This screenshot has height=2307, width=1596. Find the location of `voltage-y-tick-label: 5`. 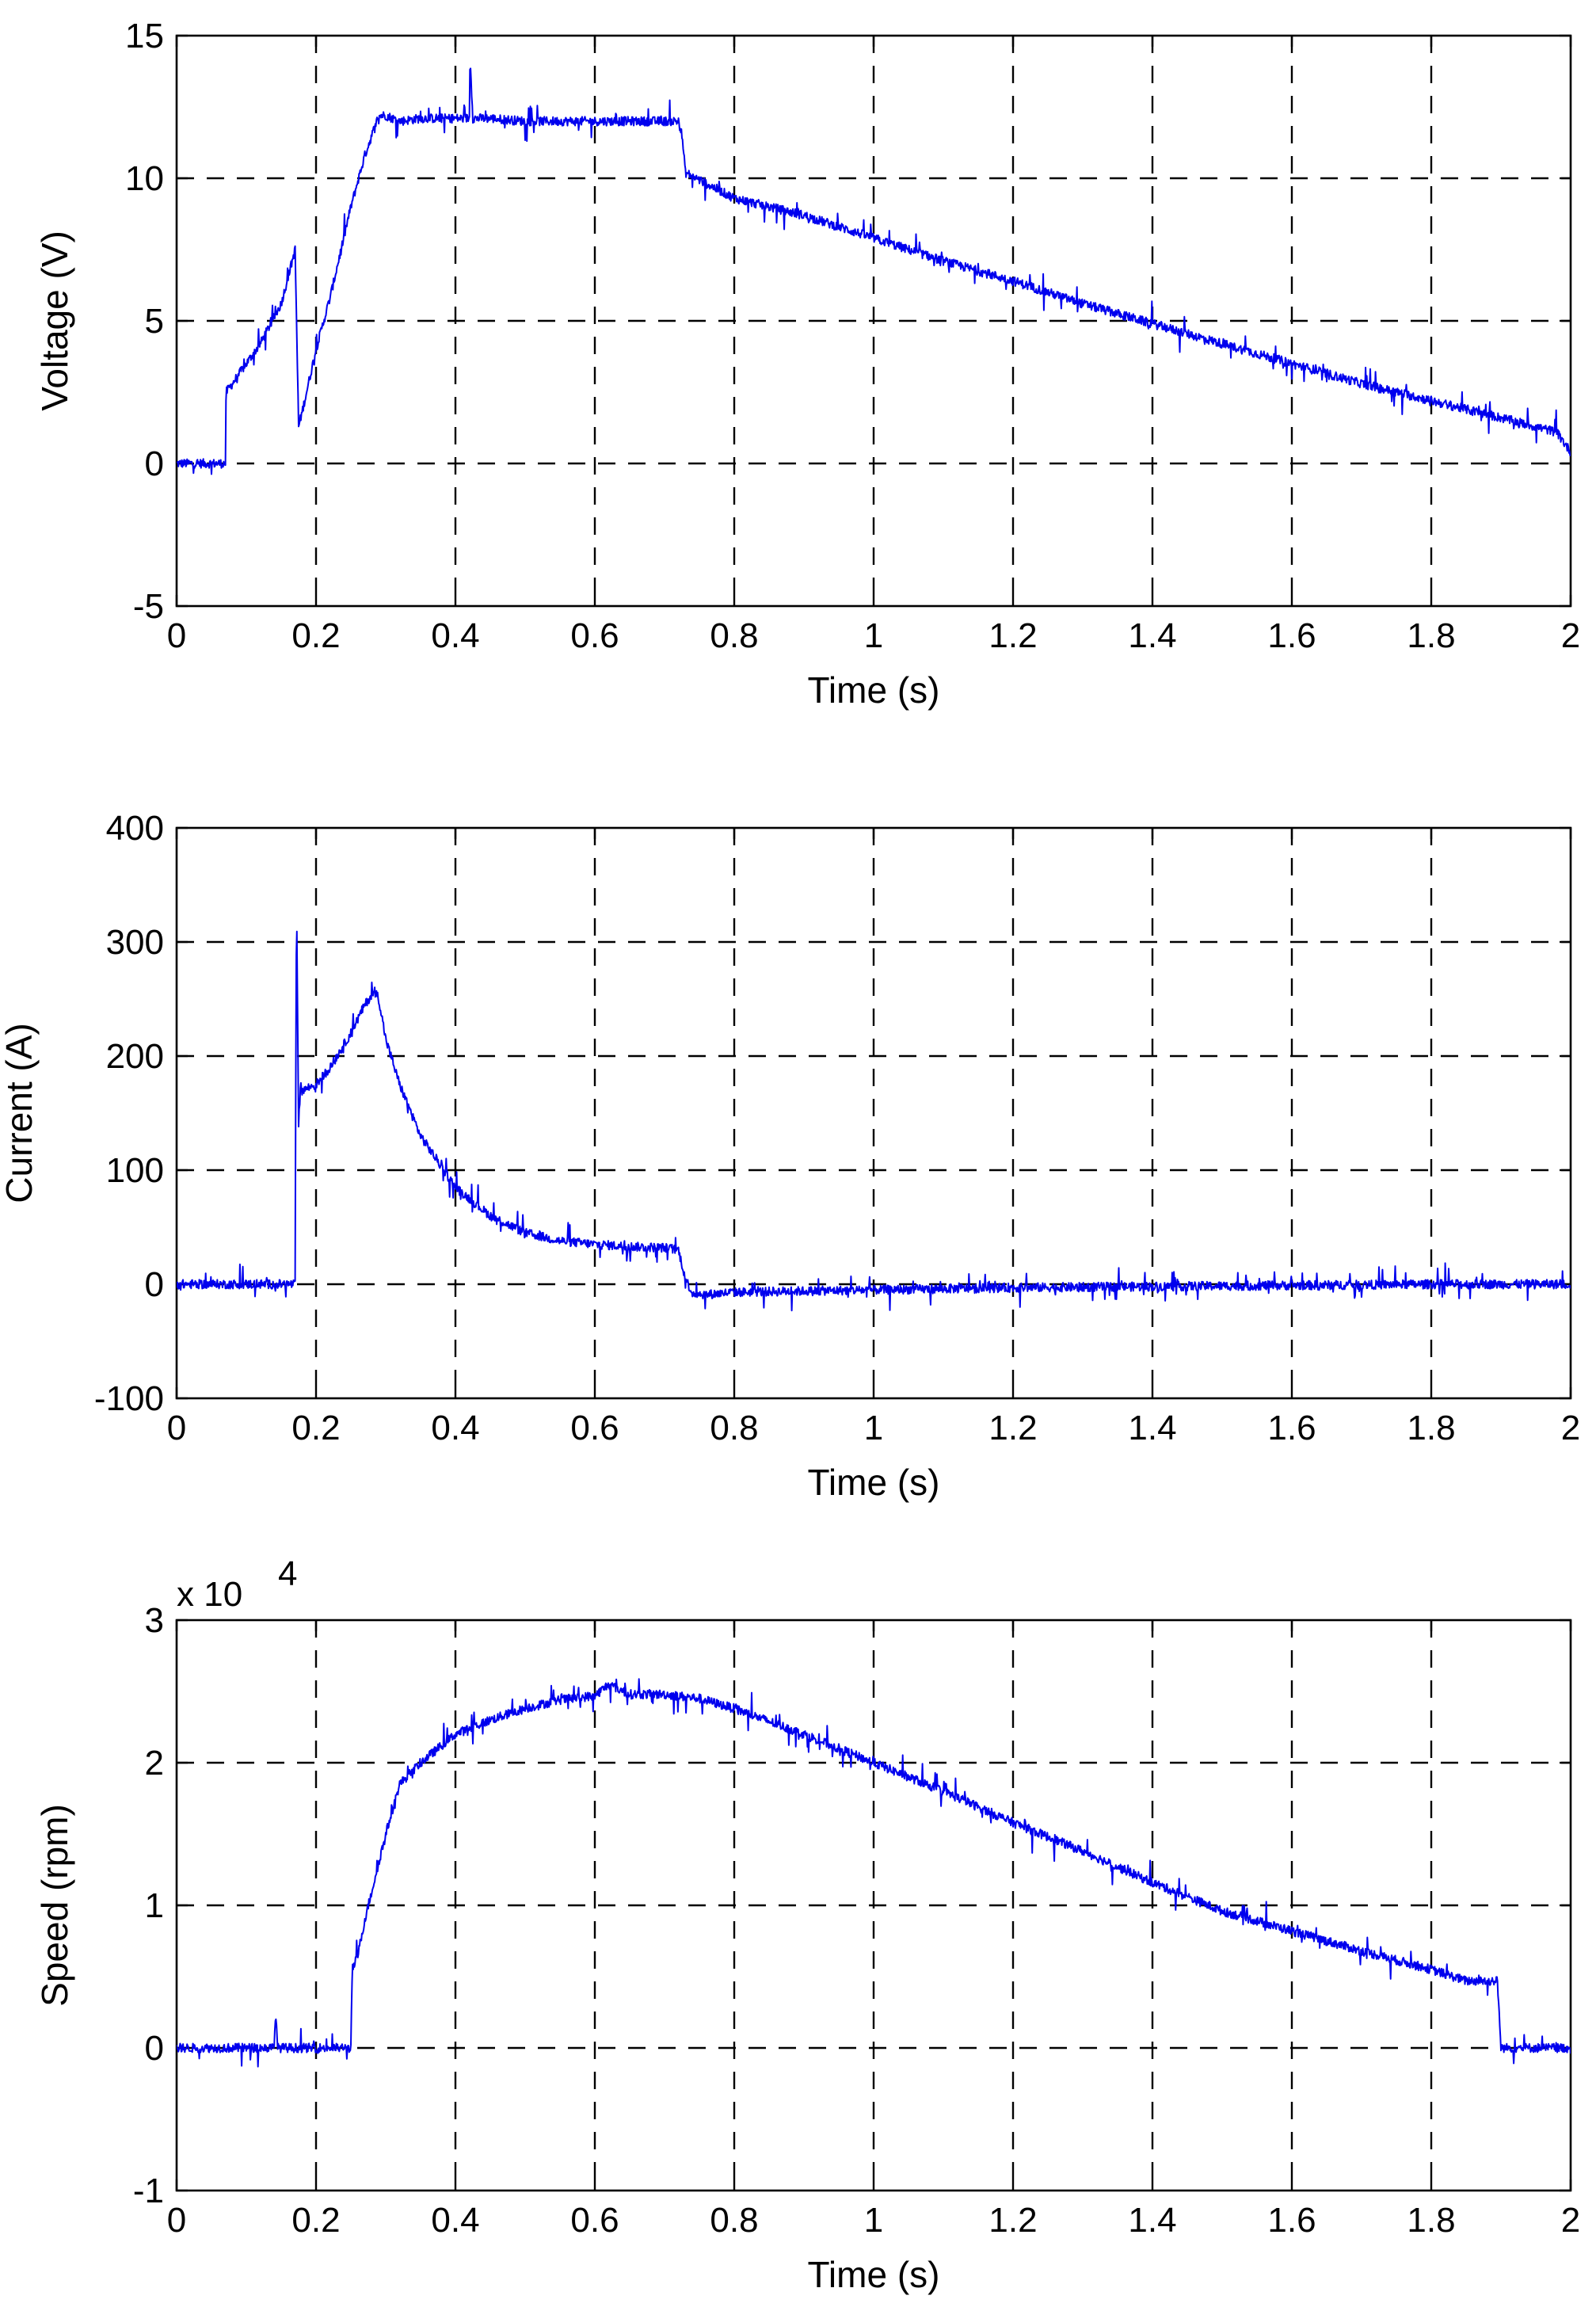

voltage-y-tick-label: 5 is located at coordinates (154, 321).